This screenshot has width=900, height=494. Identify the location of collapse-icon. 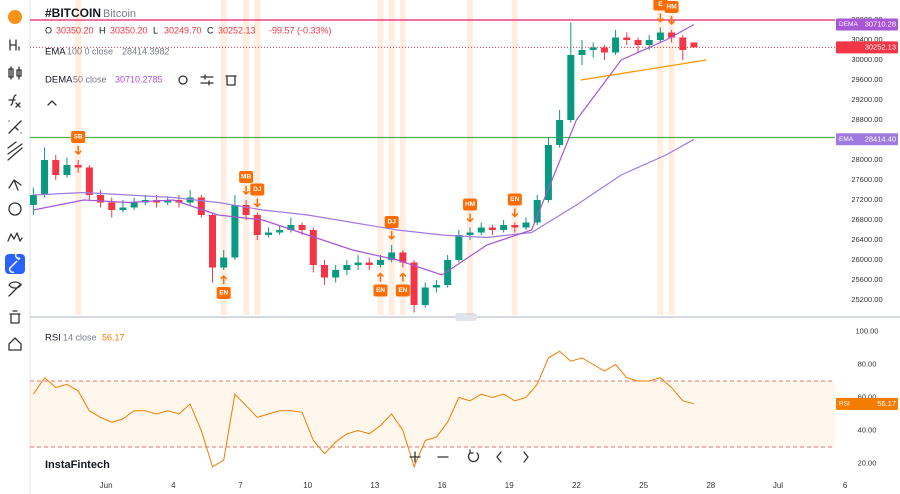
(52, 103).